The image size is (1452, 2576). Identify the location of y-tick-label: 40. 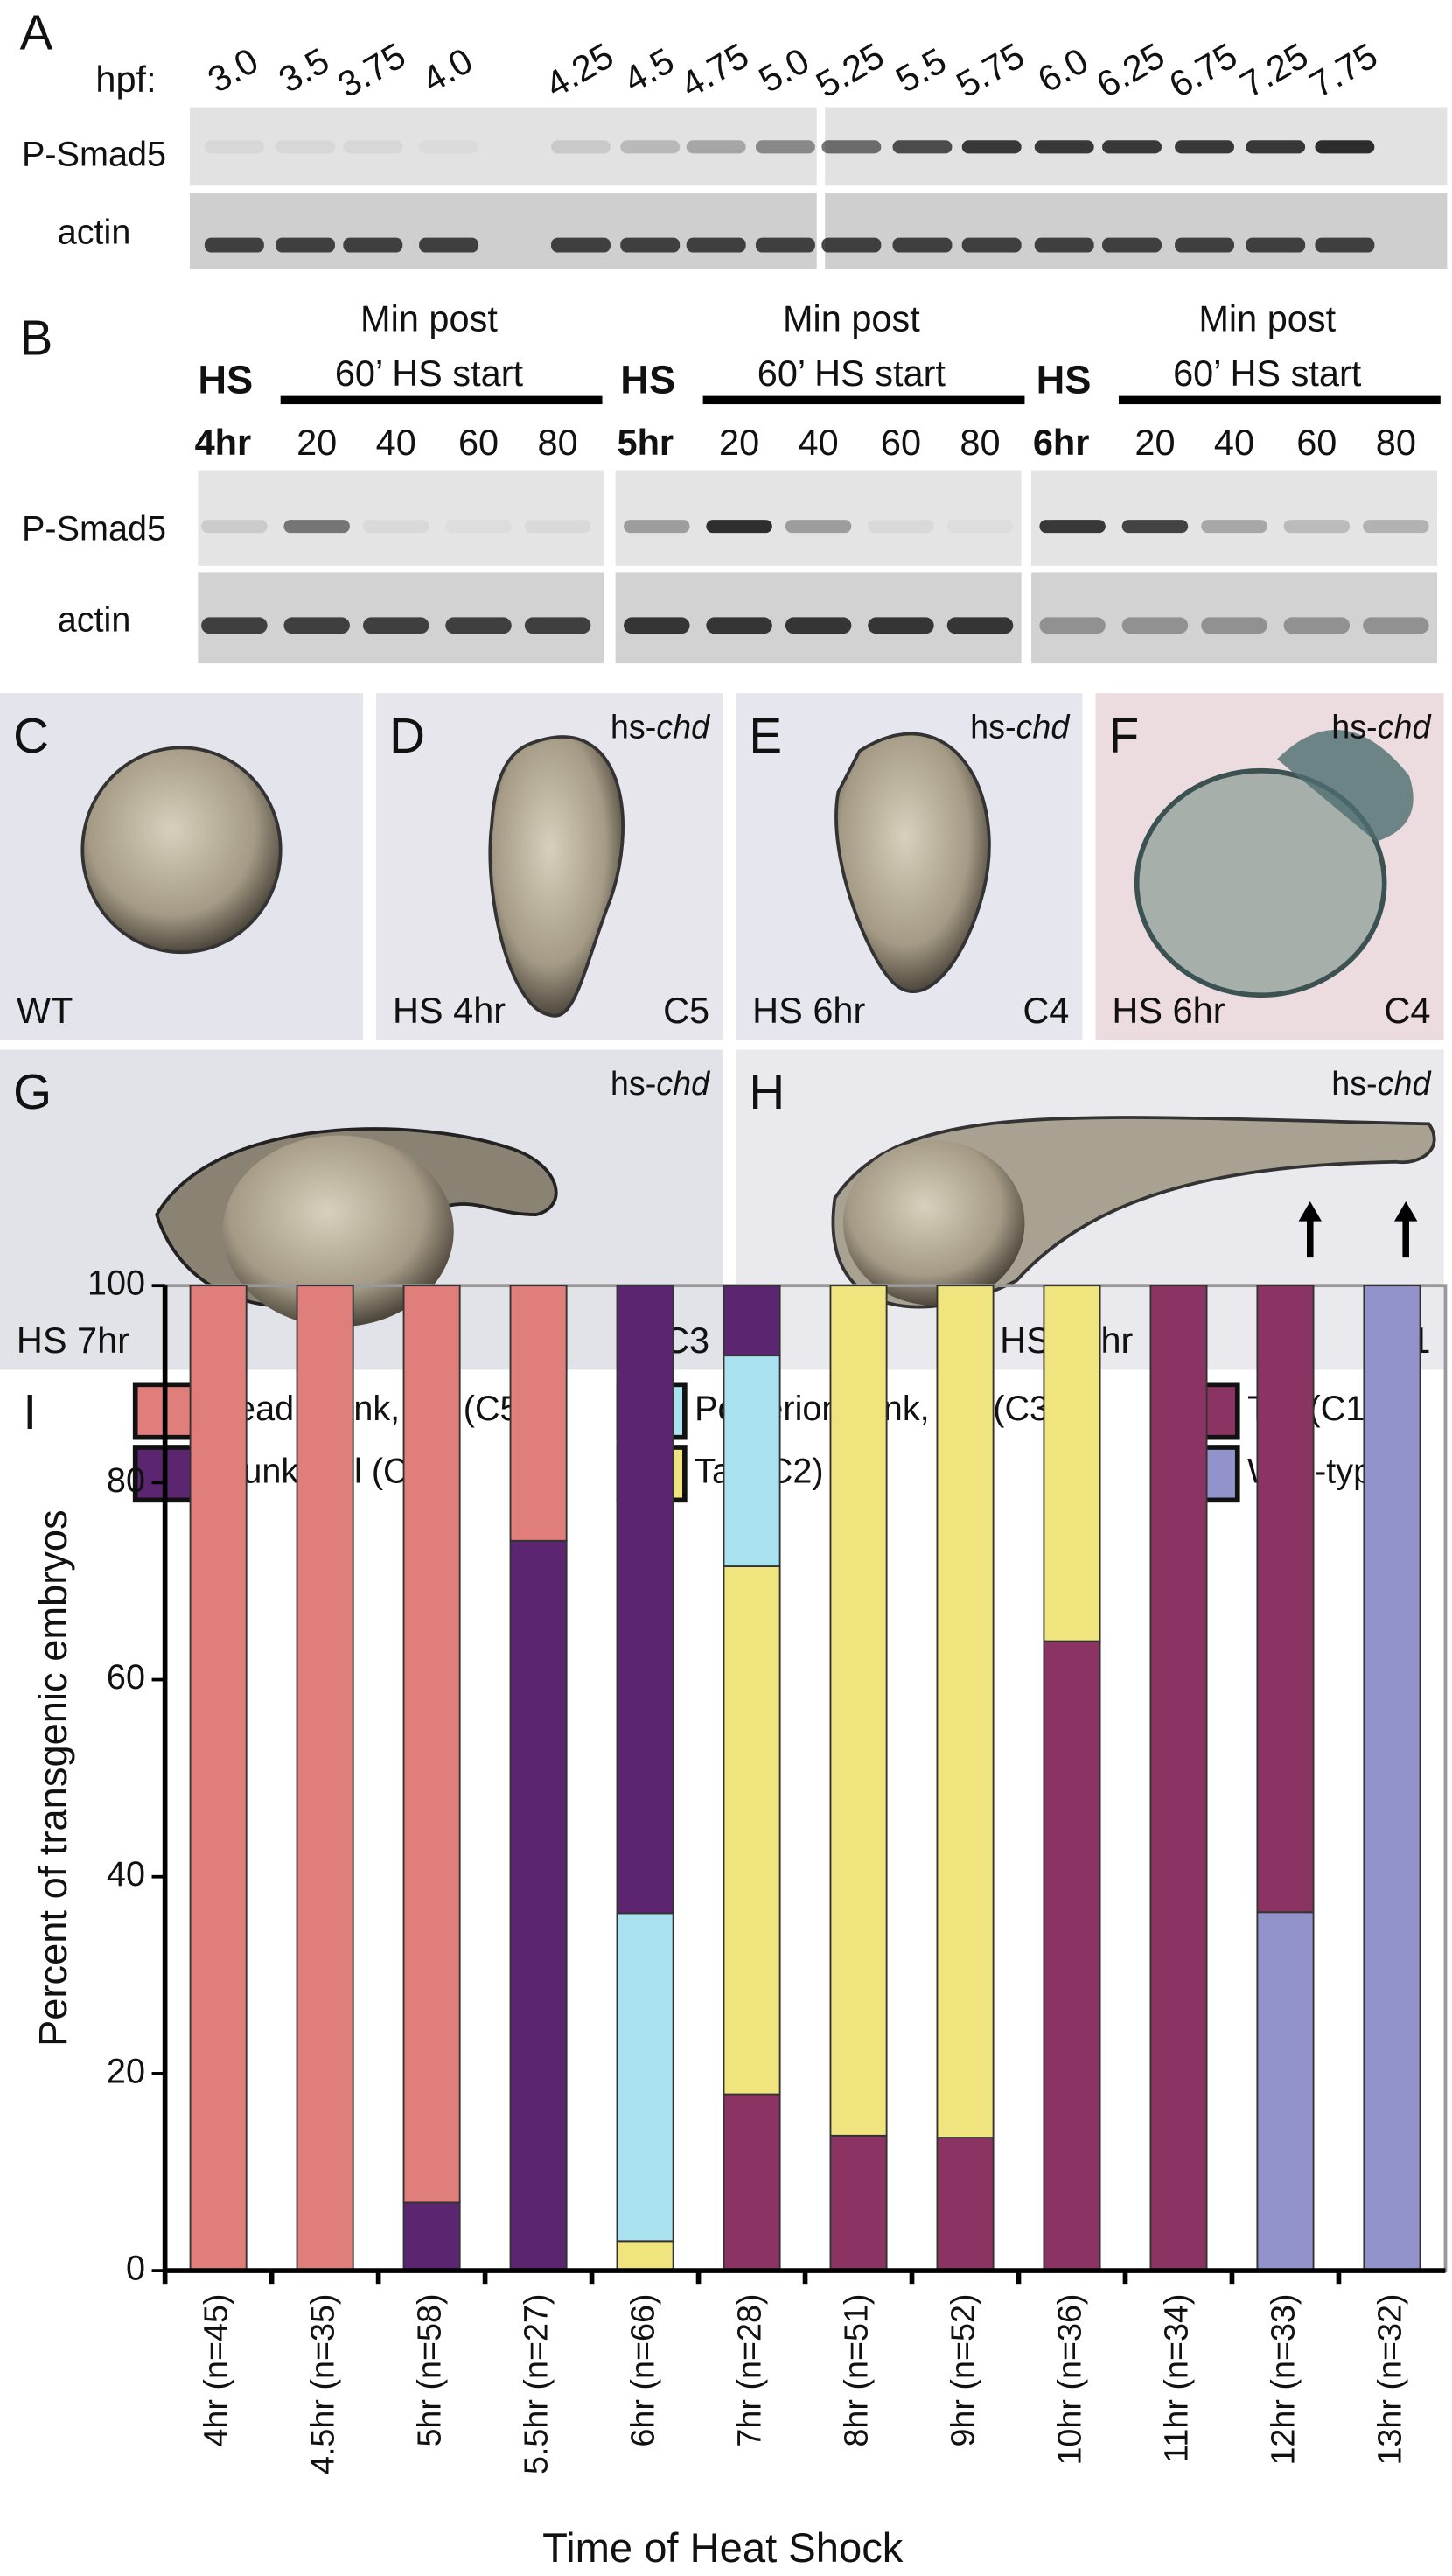
(126, 1874).